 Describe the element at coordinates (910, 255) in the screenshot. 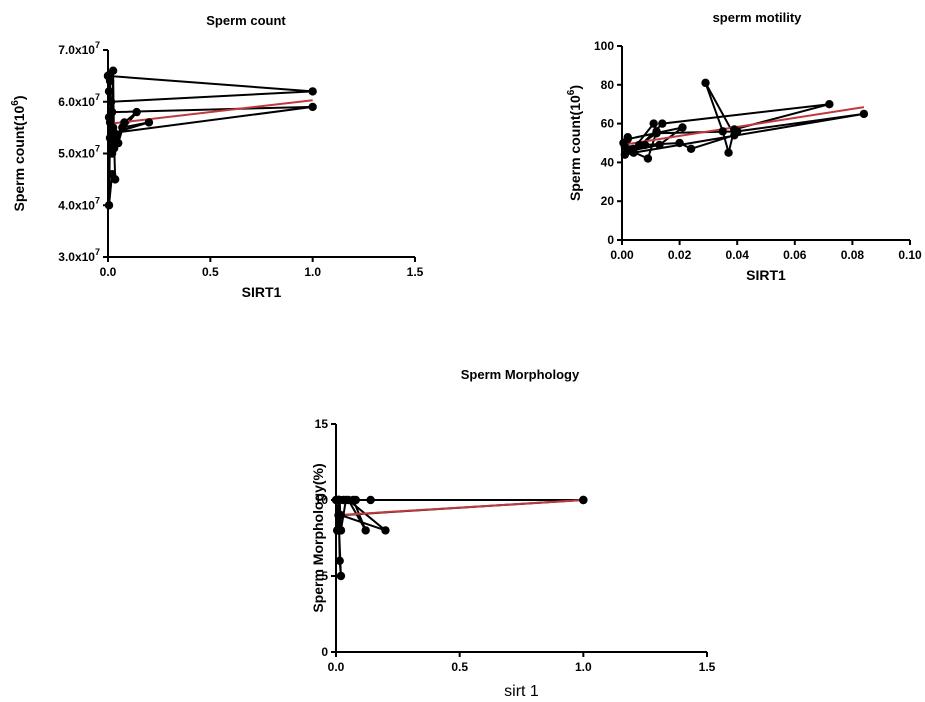

I see `x-tick-label: 0.10` at that location.